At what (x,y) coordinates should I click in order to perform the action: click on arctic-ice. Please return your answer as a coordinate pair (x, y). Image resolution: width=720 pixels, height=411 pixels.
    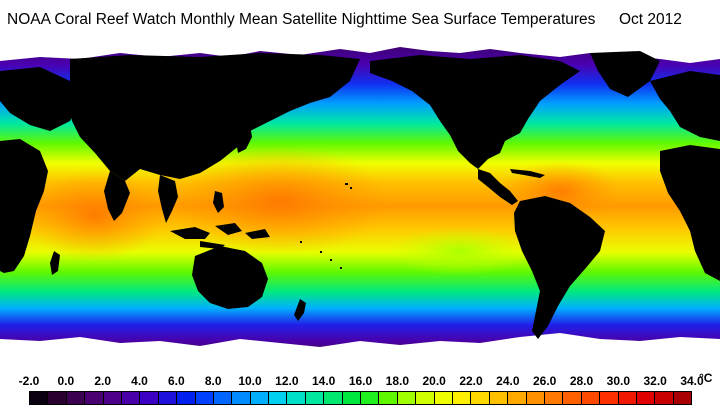
    Looking at the image, I should click on (360, 52).